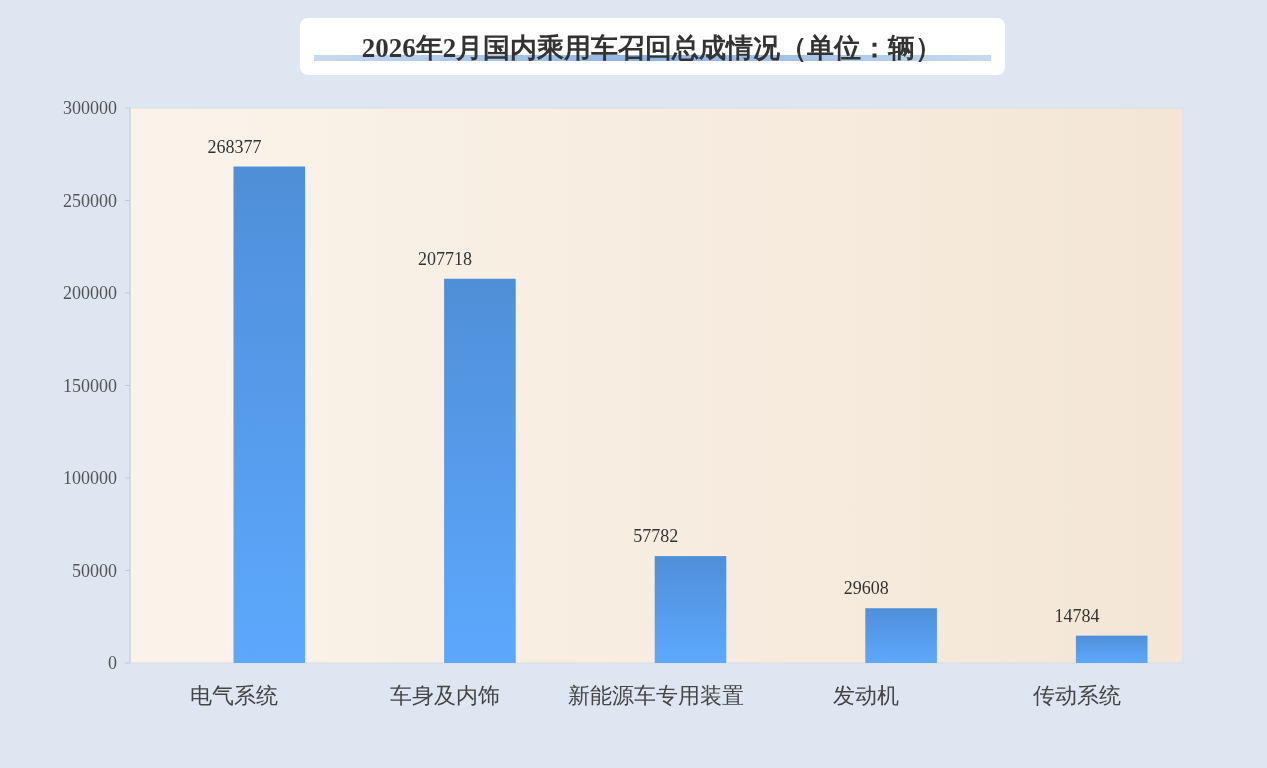  Describe the element at coordinates (112, 663) in the screenshot. I see `y-tick-label: 0` at that location.